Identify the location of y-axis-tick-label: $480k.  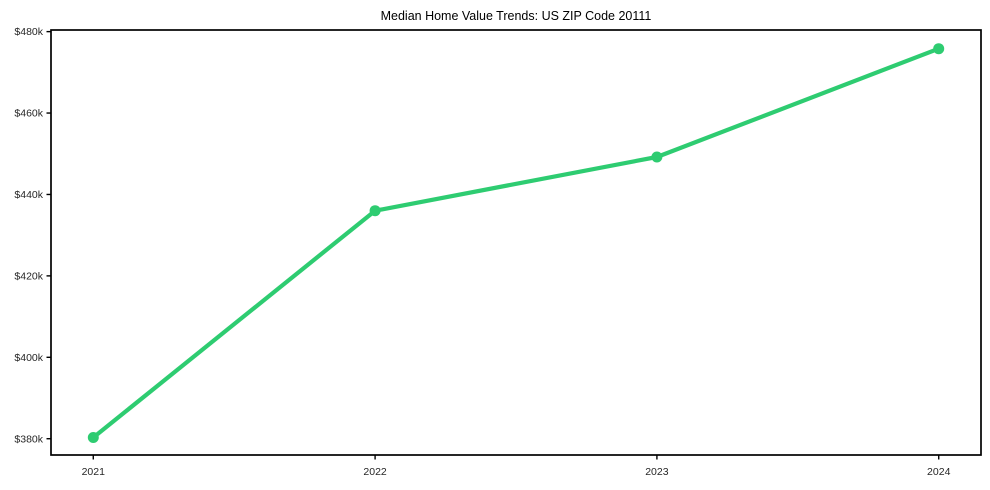
(28, 32).